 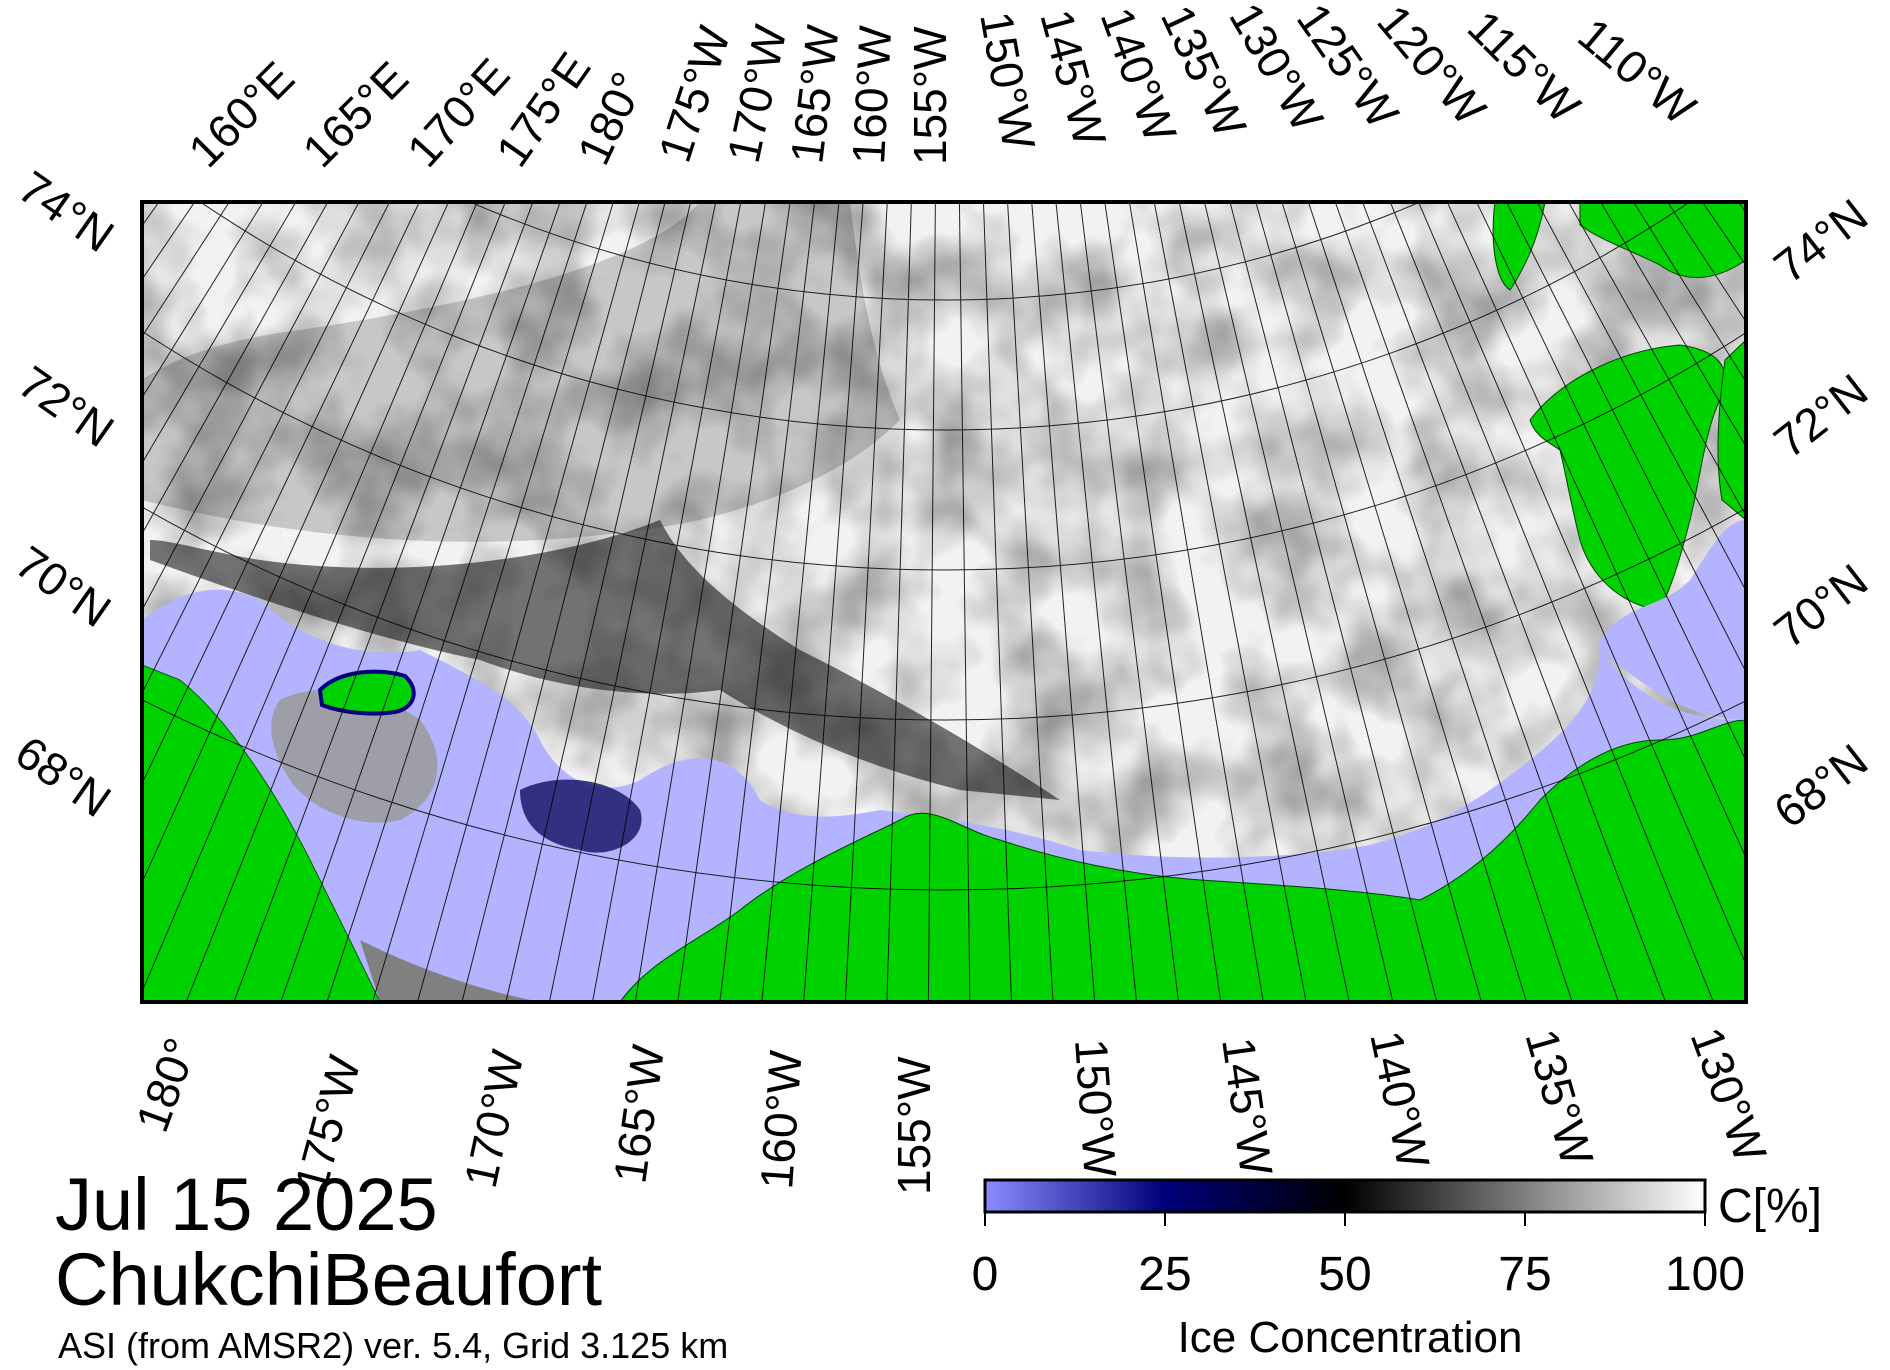 What do you see at coordinates (1247, 1106) in the screenshot?
I see `lon-label-bottom: 145°W` at bounding box center [1247, 1106].